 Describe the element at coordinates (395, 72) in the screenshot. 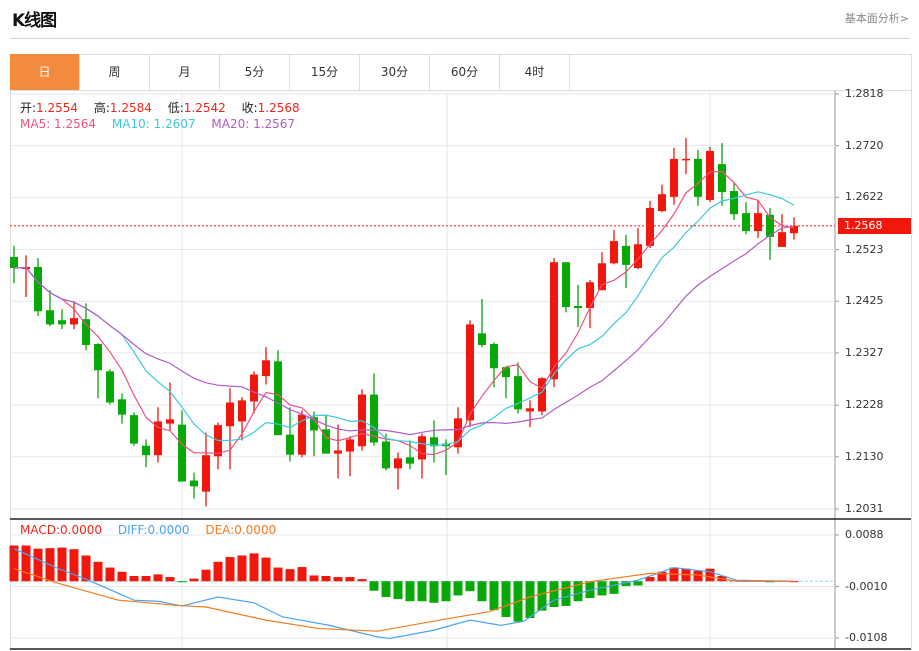

I see `tab-30min: 30分` at that location.